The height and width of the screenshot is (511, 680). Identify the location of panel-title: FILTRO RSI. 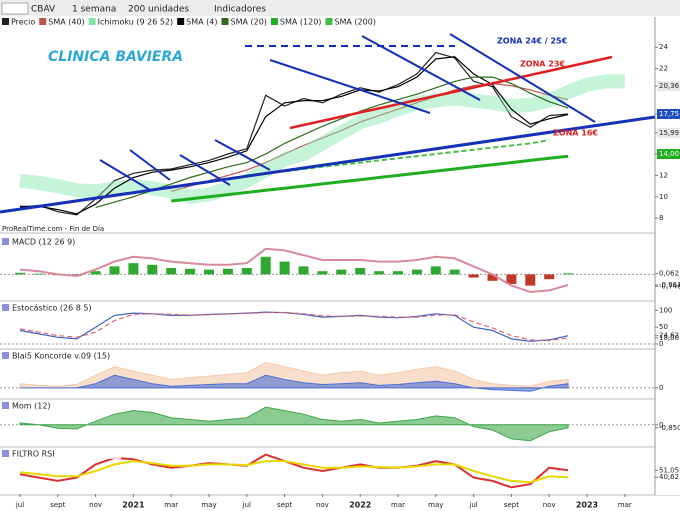
(33, 454).